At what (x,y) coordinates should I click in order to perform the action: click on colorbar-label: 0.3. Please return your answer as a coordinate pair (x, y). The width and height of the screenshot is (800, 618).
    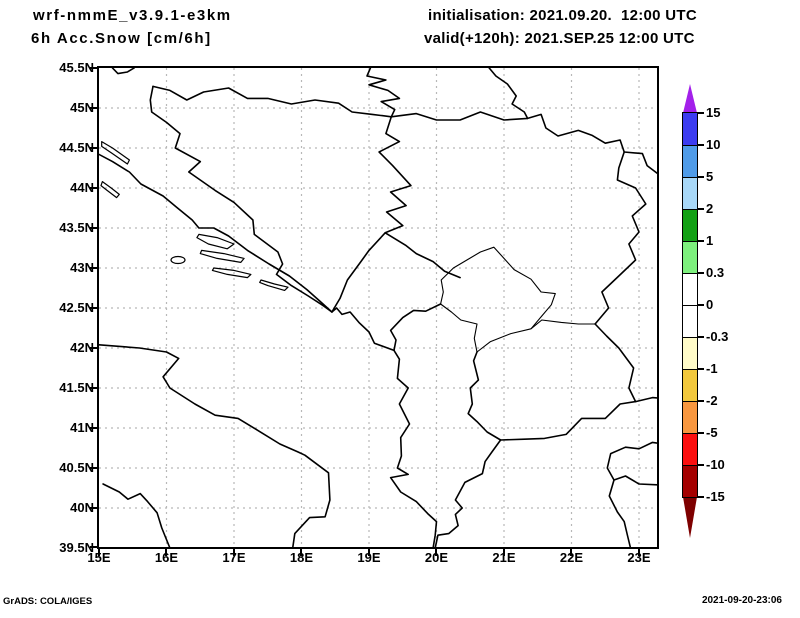
    Looking at the image, I should click on (715, 272).